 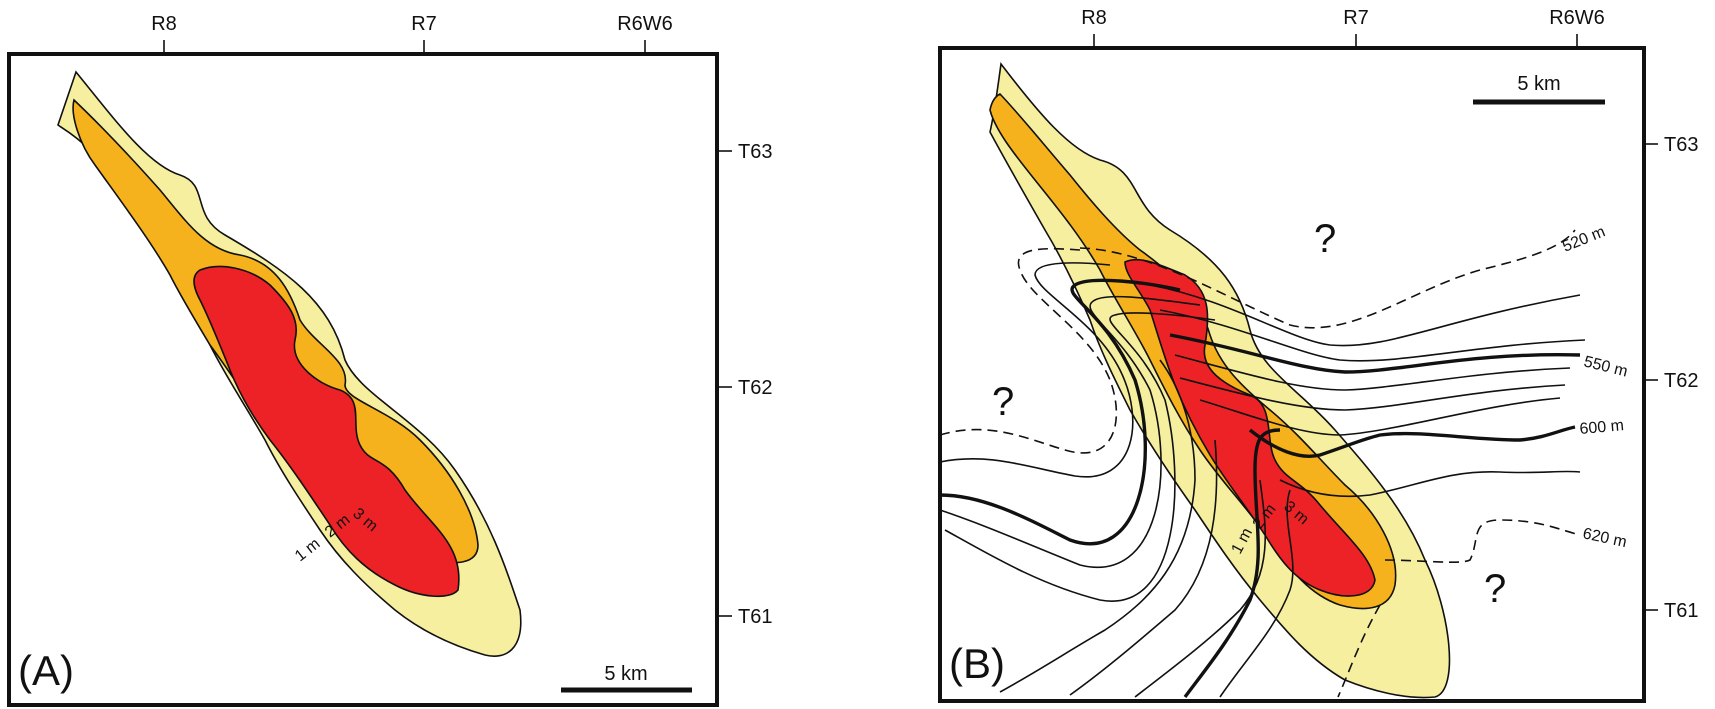 I want to click on elevation-label-600: 600 m, so click(x=1602, y=427).